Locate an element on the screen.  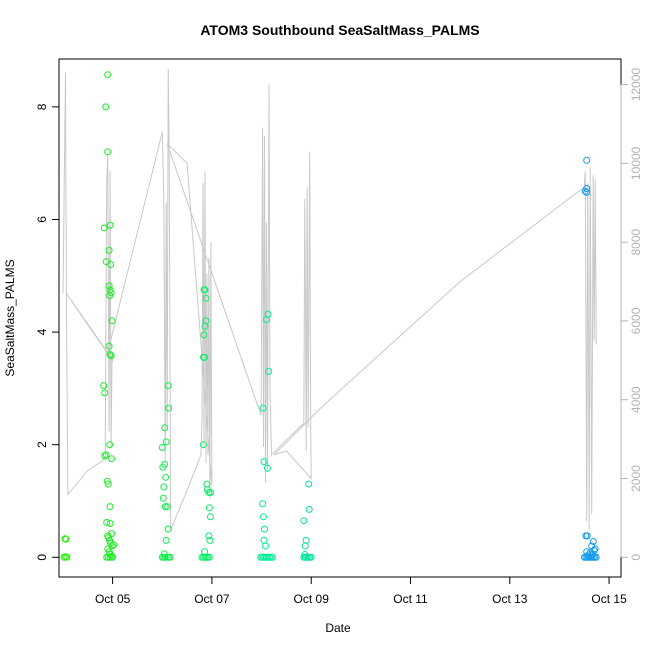
y-tick-label: 2 is located at coordinates (42, 444).